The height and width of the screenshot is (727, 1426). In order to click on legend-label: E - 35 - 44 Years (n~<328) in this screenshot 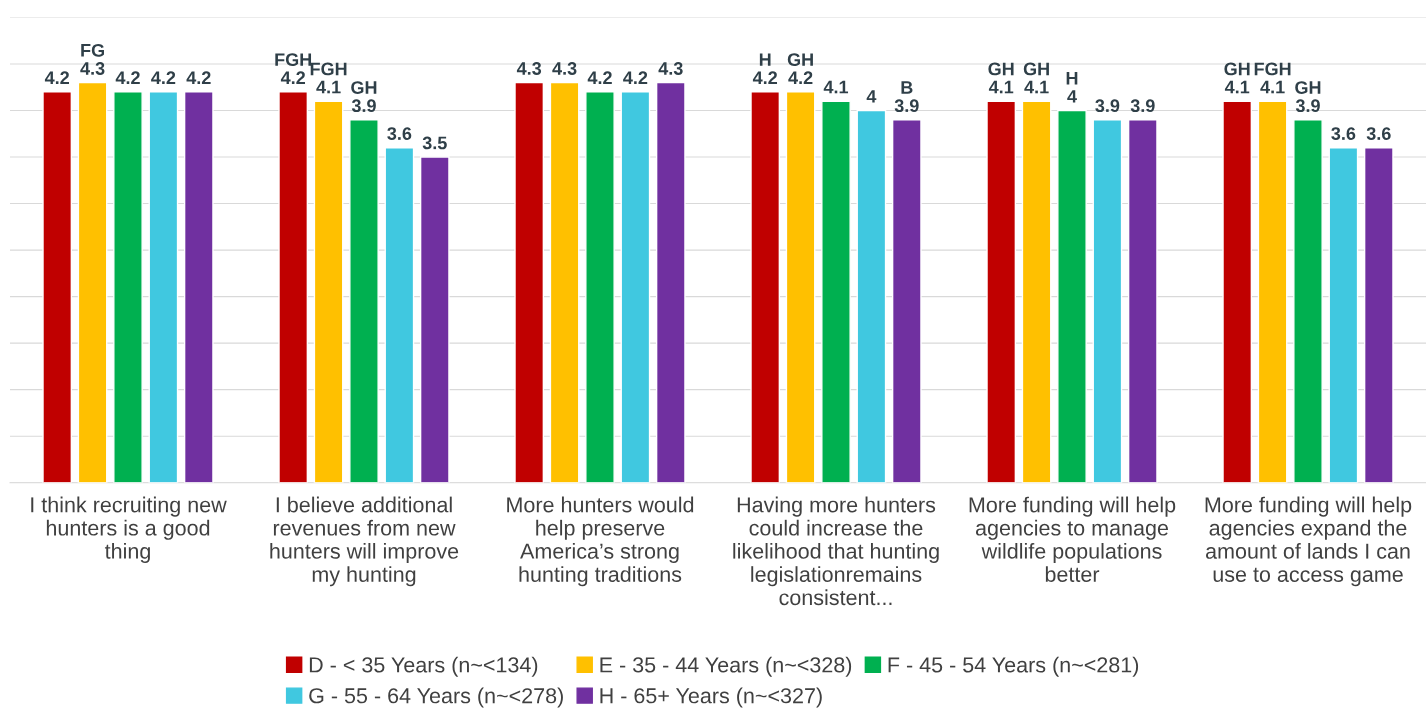, I will do `click(726, 666)`.